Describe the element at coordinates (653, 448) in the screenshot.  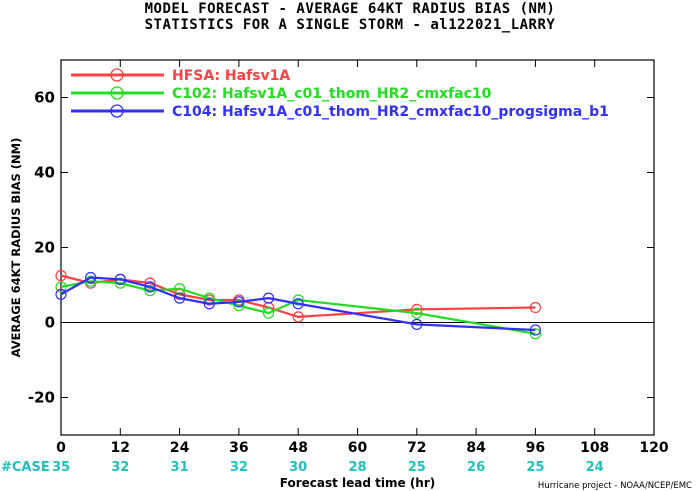
I see `x-tick-label: 120` at that location.